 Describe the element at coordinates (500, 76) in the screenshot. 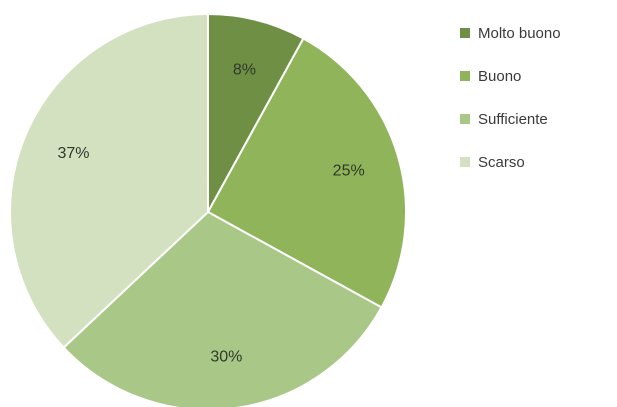

I see `legend-label-buono: Buono` at that location.